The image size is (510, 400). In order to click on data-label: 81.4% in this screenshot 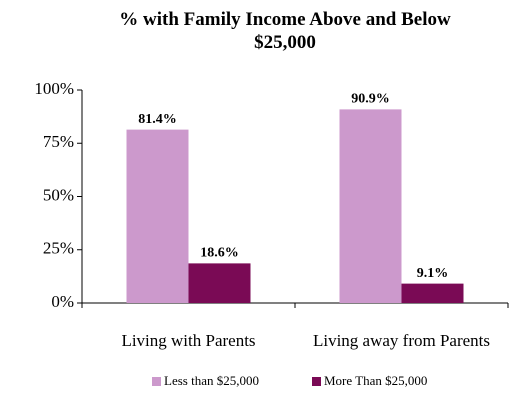, I will do `click(157, 119)`.